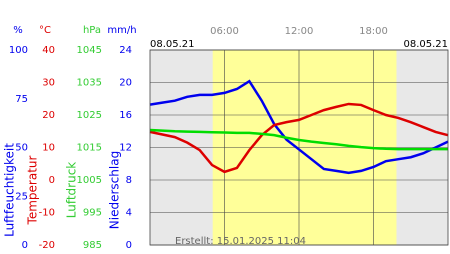 The height and width of the screenshot is (254, 450). Describe the element at coordinates (224, 31) in the screenshot. I see `x-tick-label: 06:00` at that location.